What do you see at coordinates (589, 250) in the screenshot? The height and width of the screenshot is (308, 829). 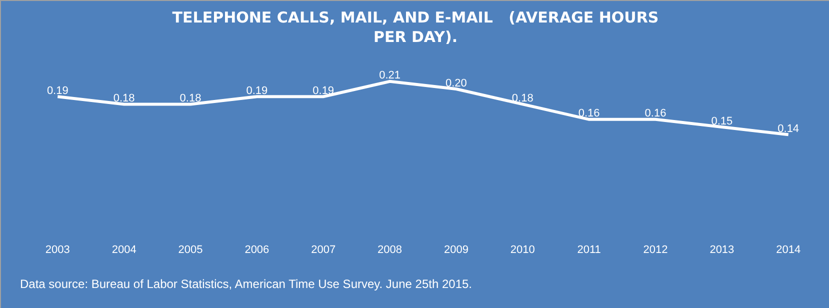 I see `x-tick-label: 2011` at bounding box center [589, 250].